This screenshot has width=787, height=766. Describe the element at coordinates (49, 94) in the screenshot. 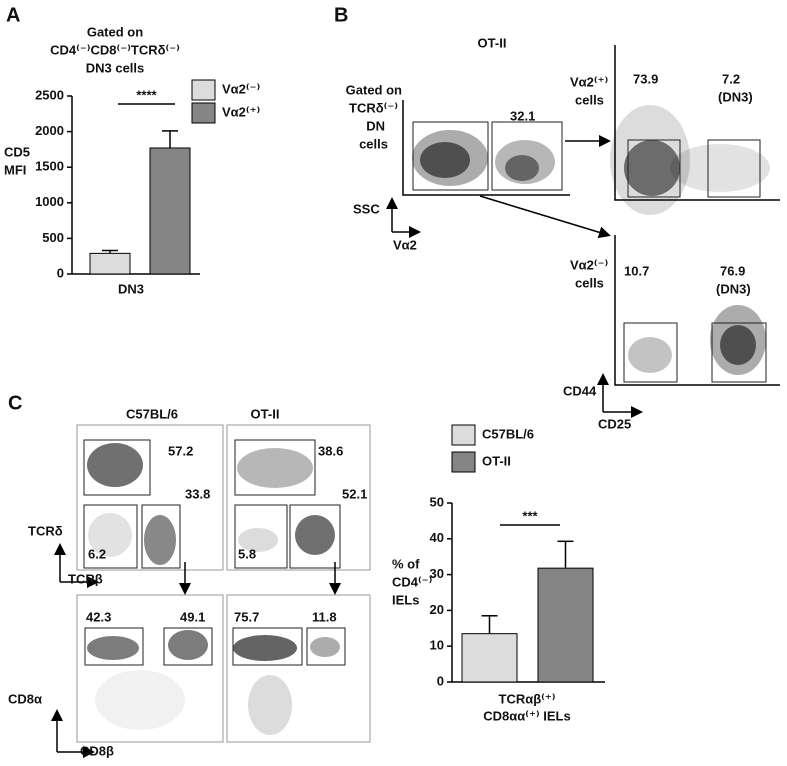

I see `y-tick-label: 2500` at that location.